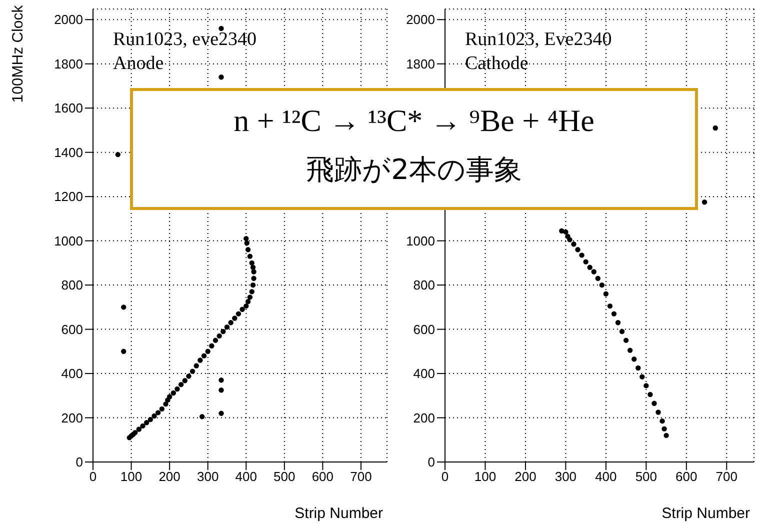  Describe the element at coordinates (538, 40) in the screenshot. I see `annotation: Run1023, Eve2340` at that location.